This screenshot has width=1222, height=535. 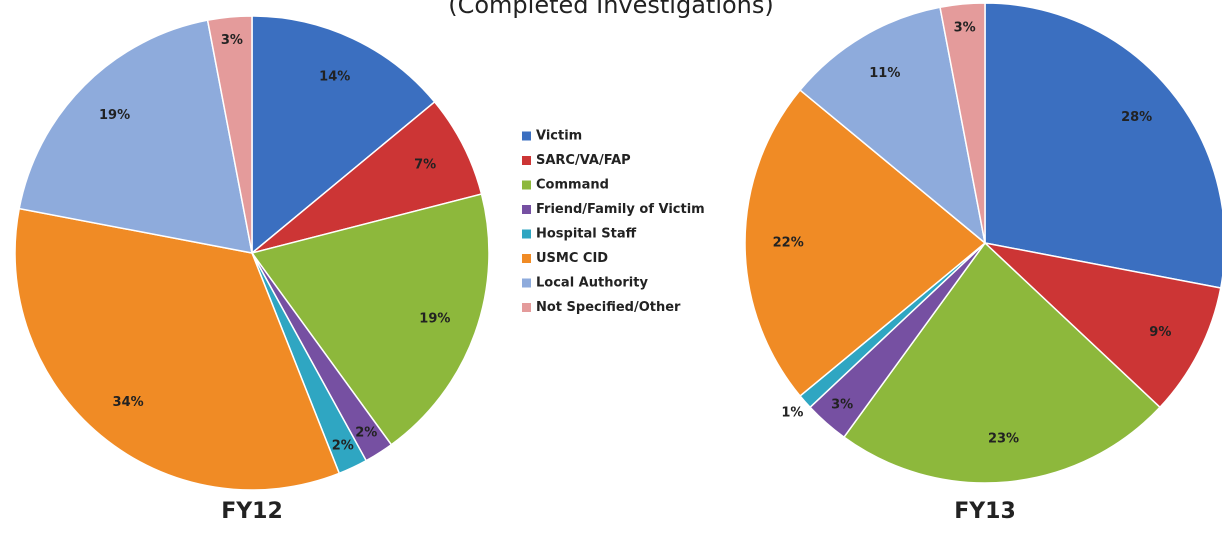 I want to click on pie-title: FY12, so click(x=252, y=511).